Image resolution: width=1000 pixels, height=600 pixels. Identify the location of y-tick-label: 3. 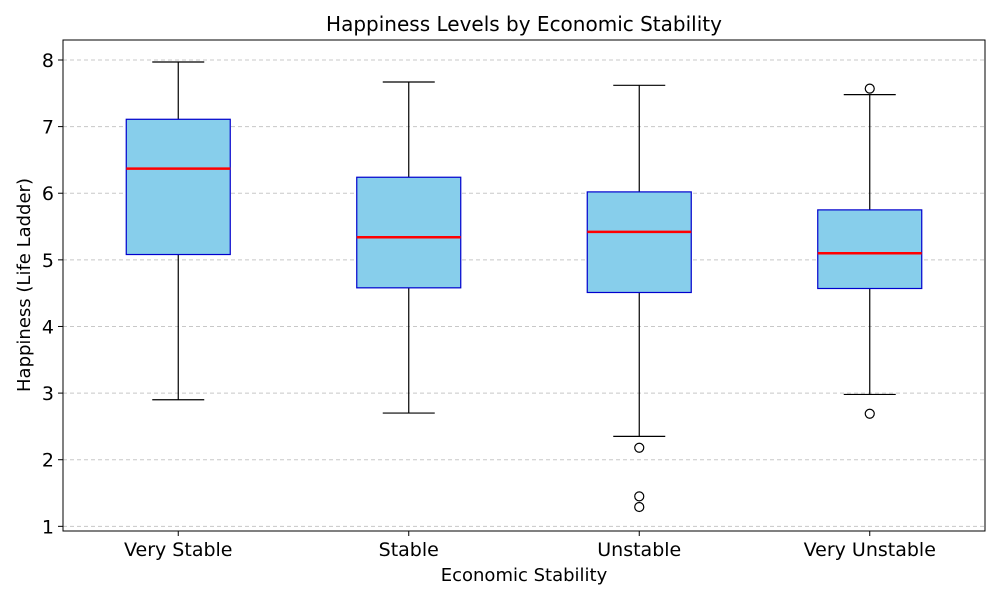
(48, 394).